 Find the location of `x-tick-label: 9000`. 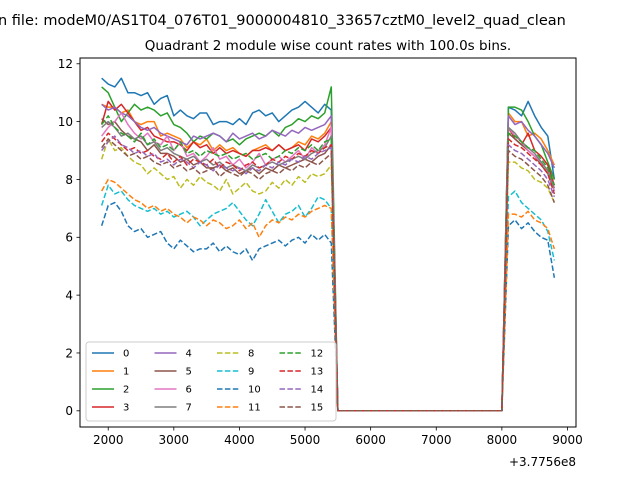

x-tick-label: 9000 is located at coordinates (567, 440).